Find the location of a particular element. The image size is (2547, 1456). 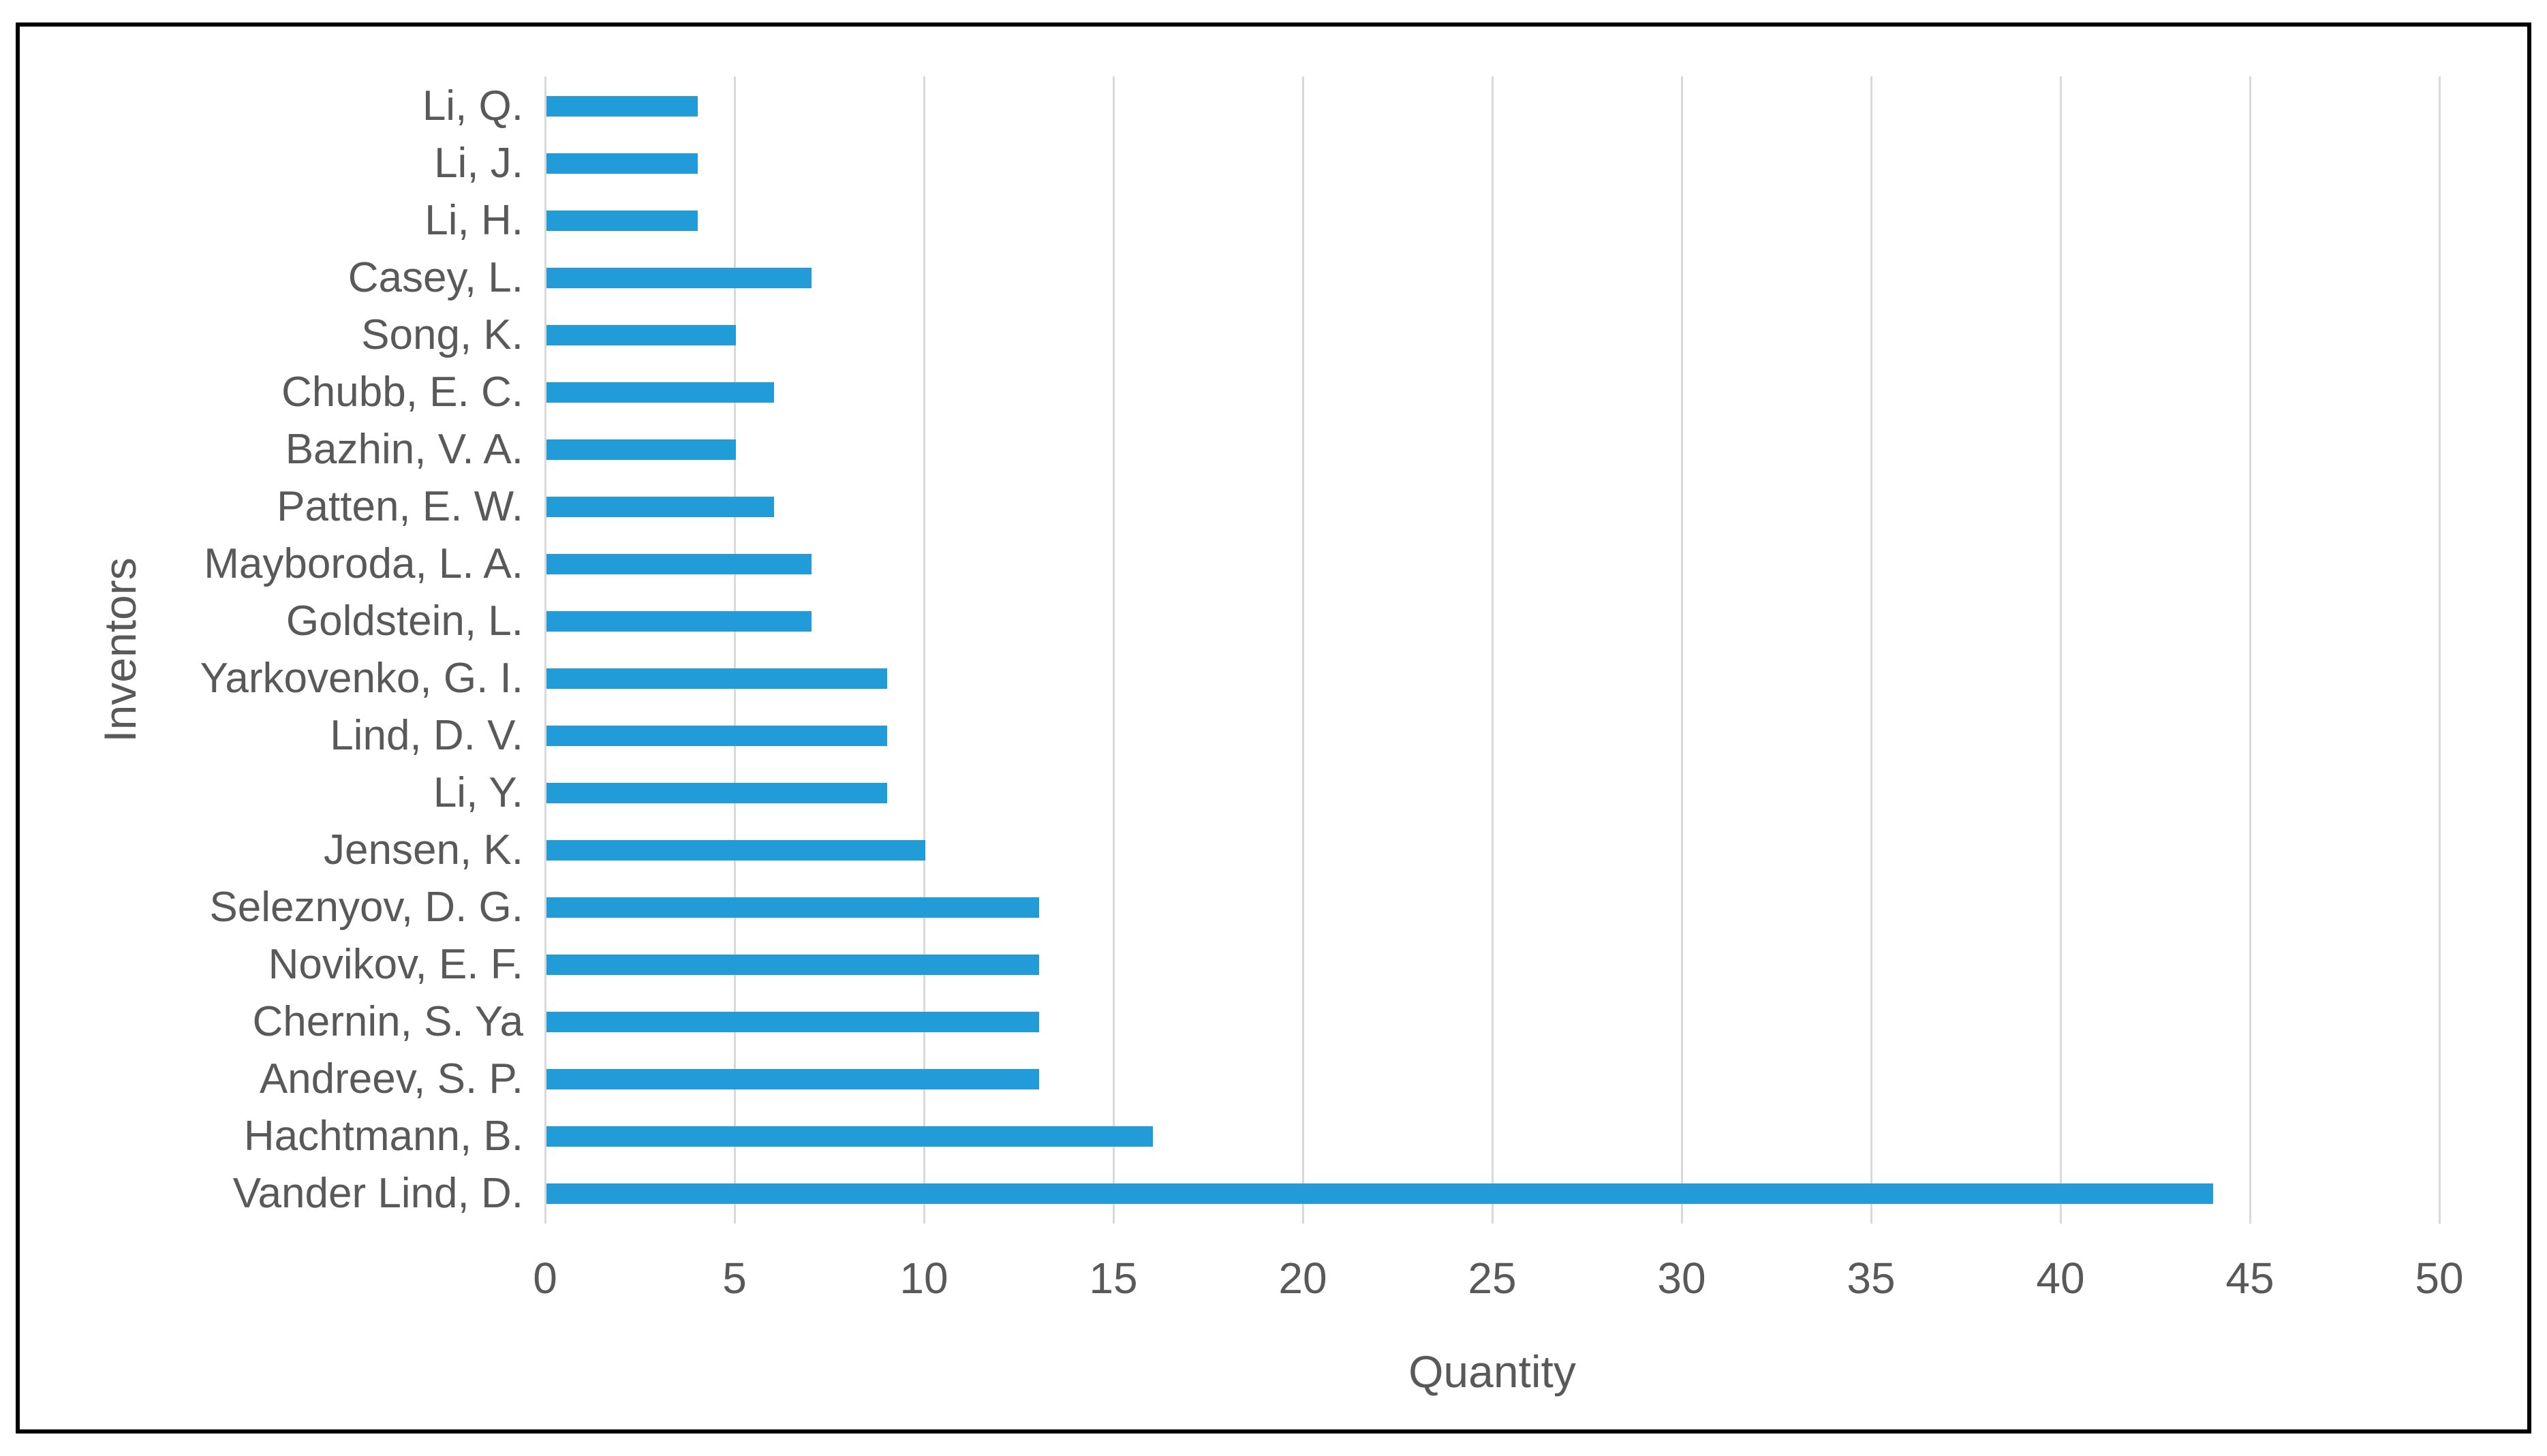

x-tick-label: 30 is located at coordinates (1681, 1278).